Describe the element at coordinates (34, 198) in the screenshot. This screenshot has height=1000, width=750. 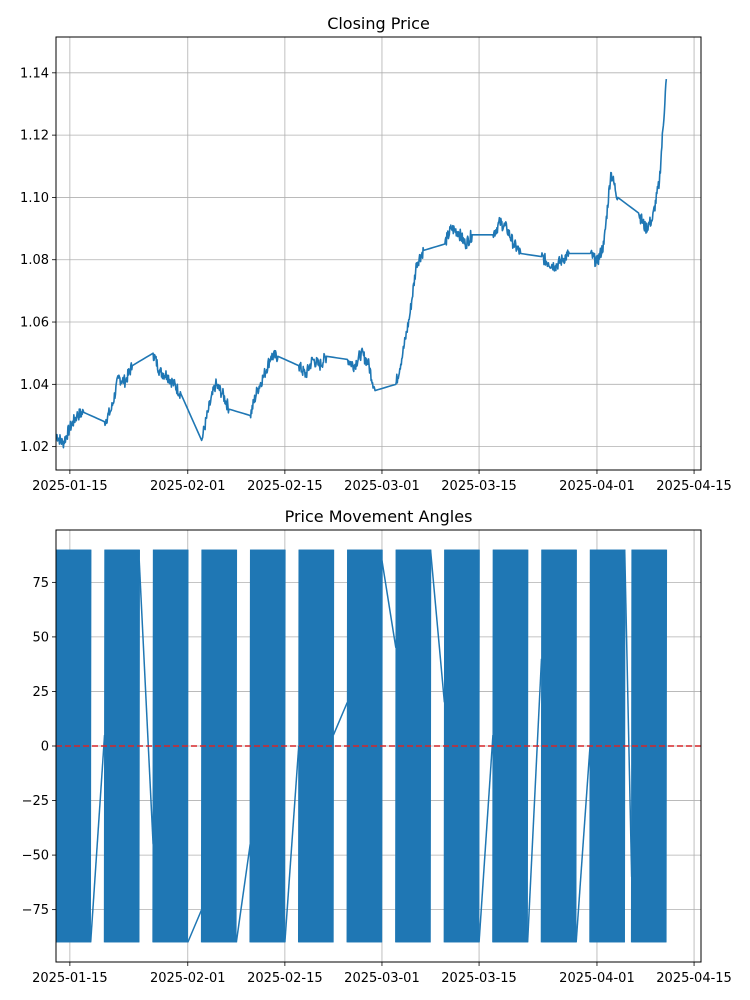
I see `y-tick-label: 1.10` at that location.